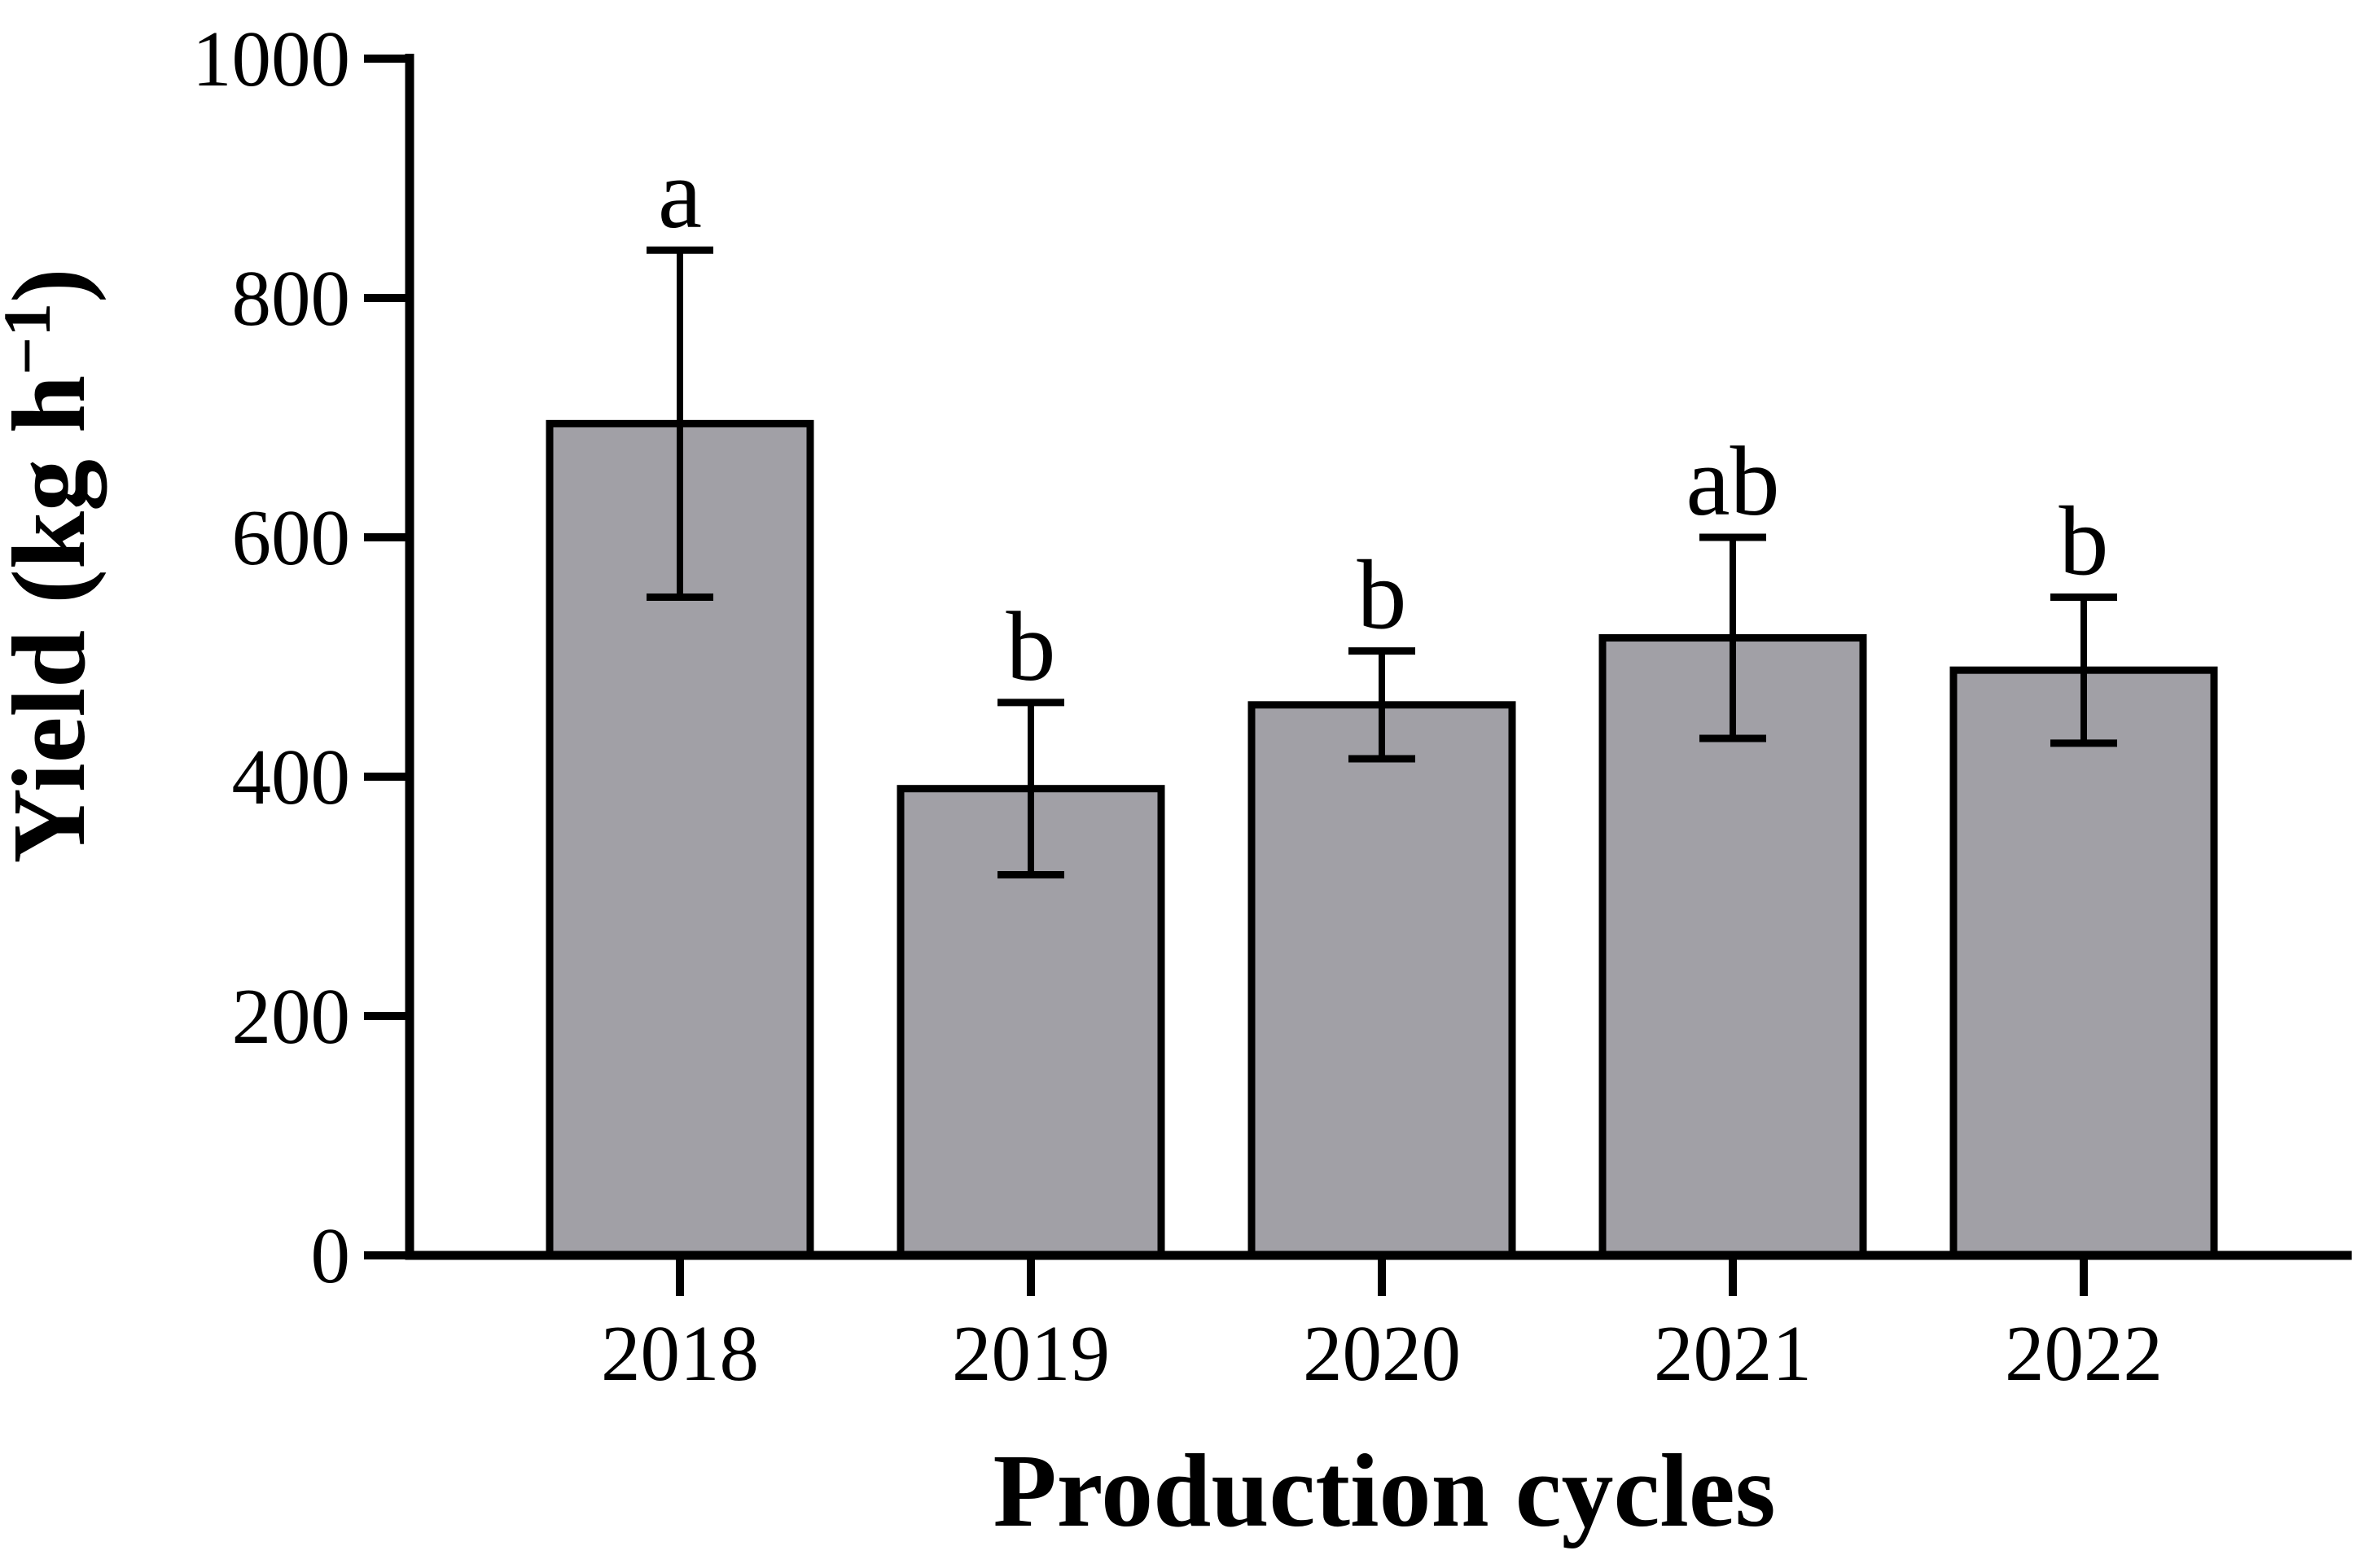  Describe the element at coordinates (1031, 1354) in the screenshot. I see `x-tick-label-2019: 2019` at that location.